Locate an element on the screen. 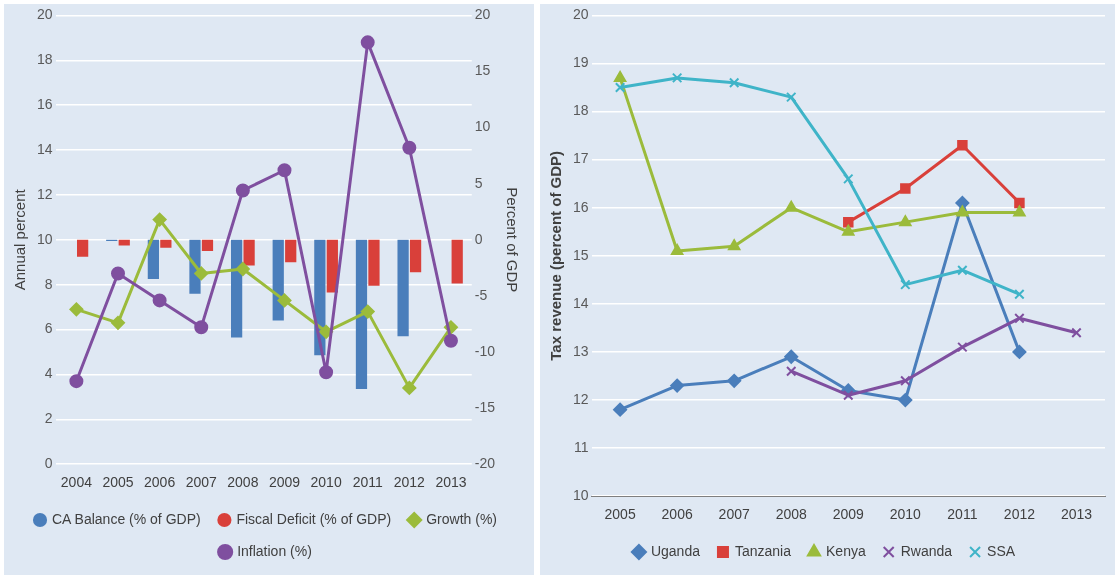 The height and width of the screenshot is (579, 1119). y-axis-title: Annual percent is located at coordinates (20, 239).